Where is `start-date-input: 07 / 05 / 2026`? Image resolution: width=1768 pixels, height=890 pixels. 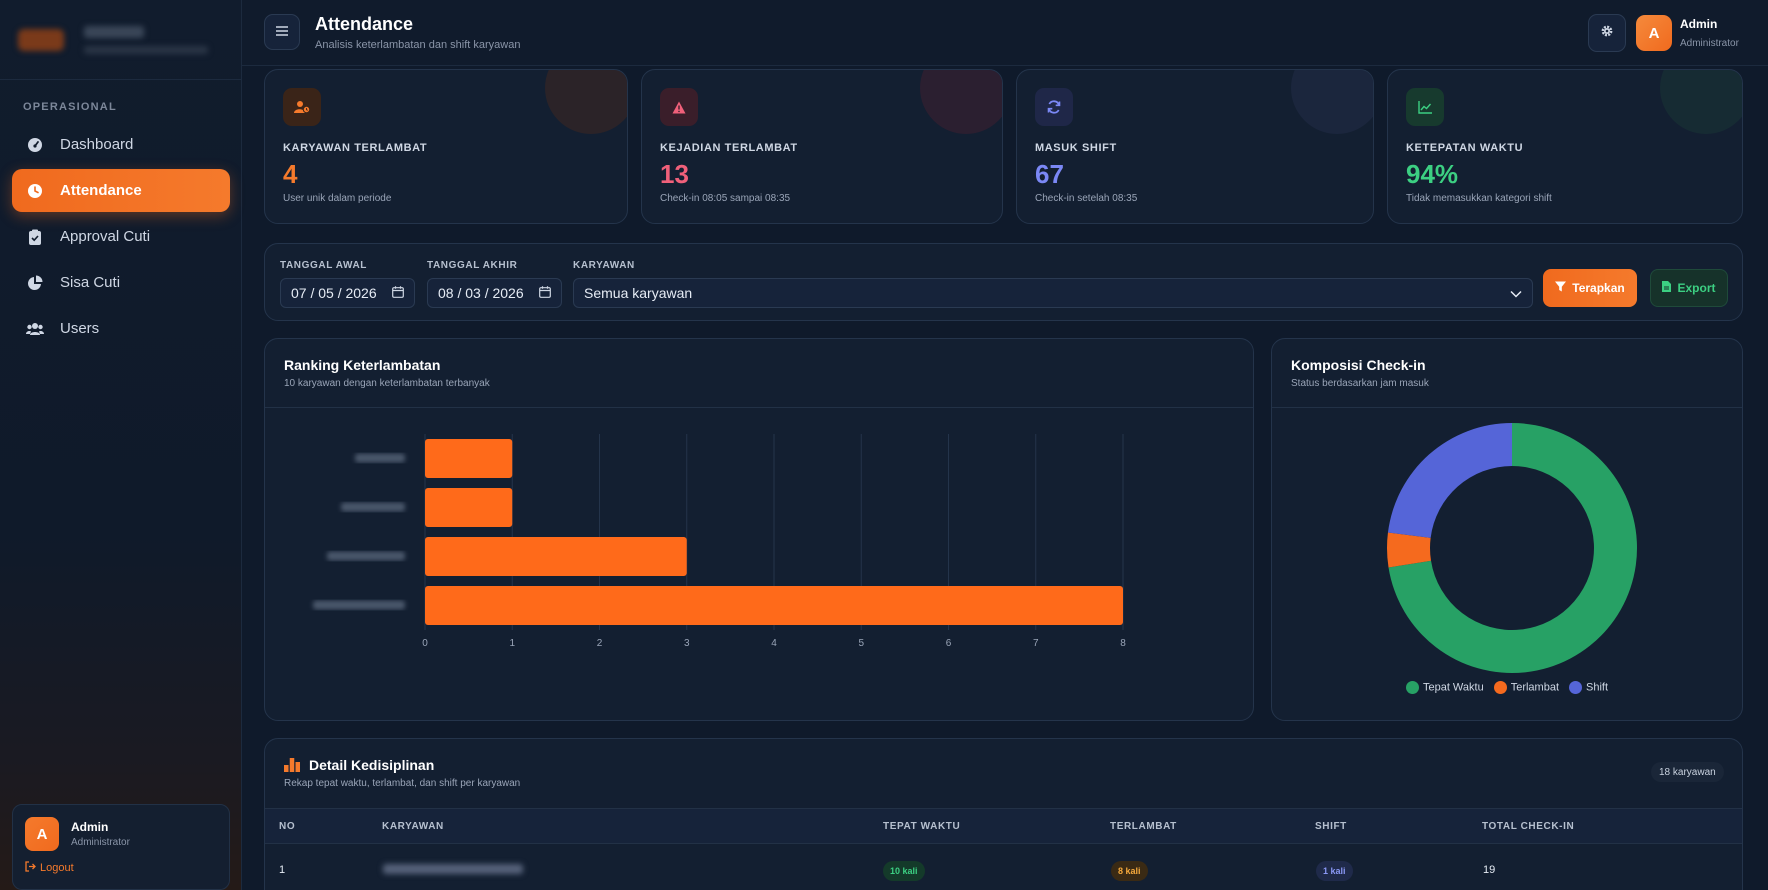
start-date-input: 07 / 05 / 2026 is located at coordinates (347, 293).